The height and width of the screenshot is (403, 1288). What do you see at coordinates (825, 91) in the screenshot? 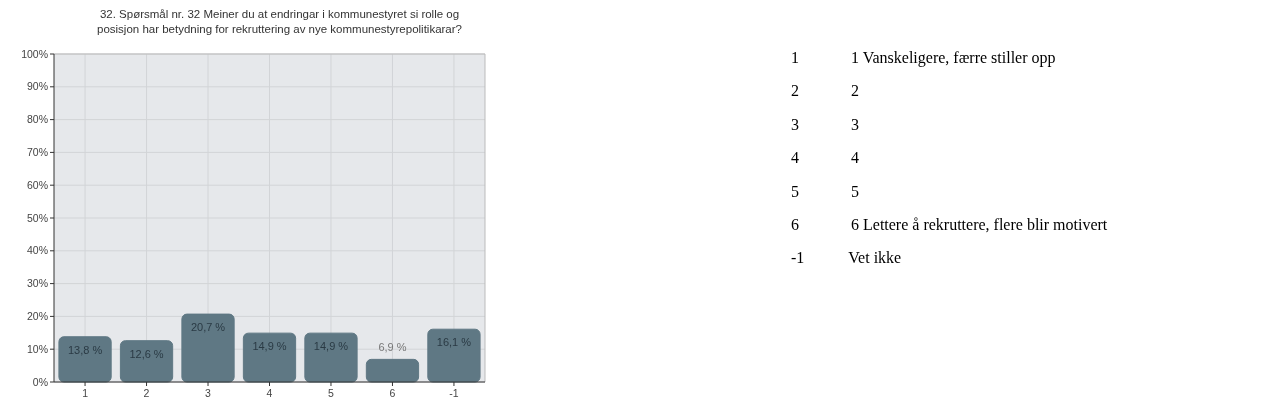
I see `text: 2 2` at bounding box center [825, 91].